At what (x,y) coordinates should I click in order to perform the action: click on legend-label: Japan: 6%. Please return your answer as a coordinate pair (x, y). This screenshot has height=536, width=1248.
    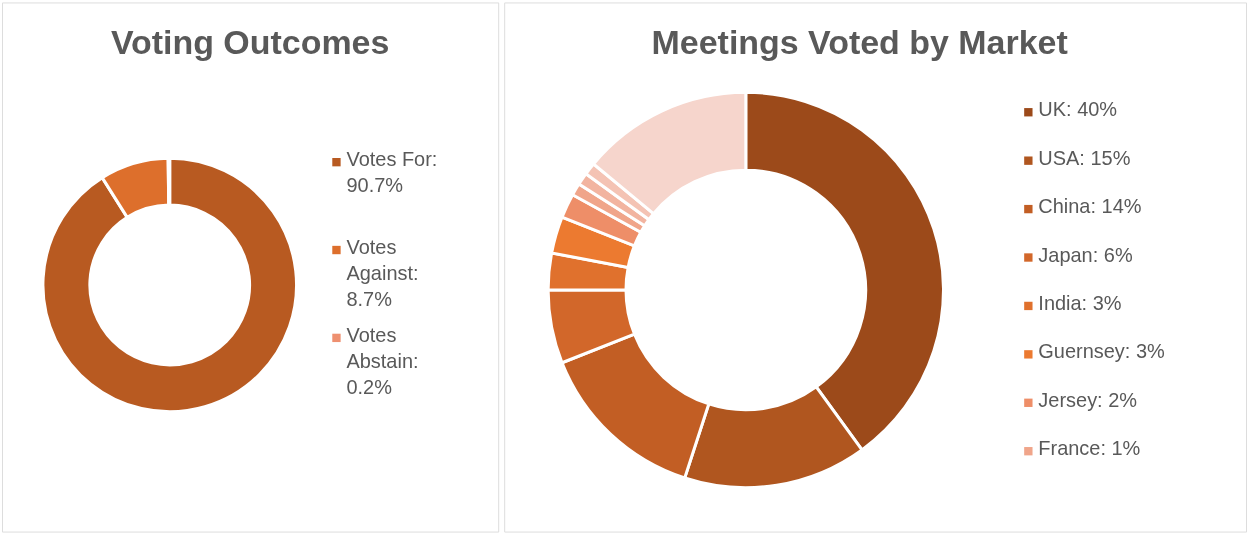
    Looking at the image, I should click on (1085, 254).